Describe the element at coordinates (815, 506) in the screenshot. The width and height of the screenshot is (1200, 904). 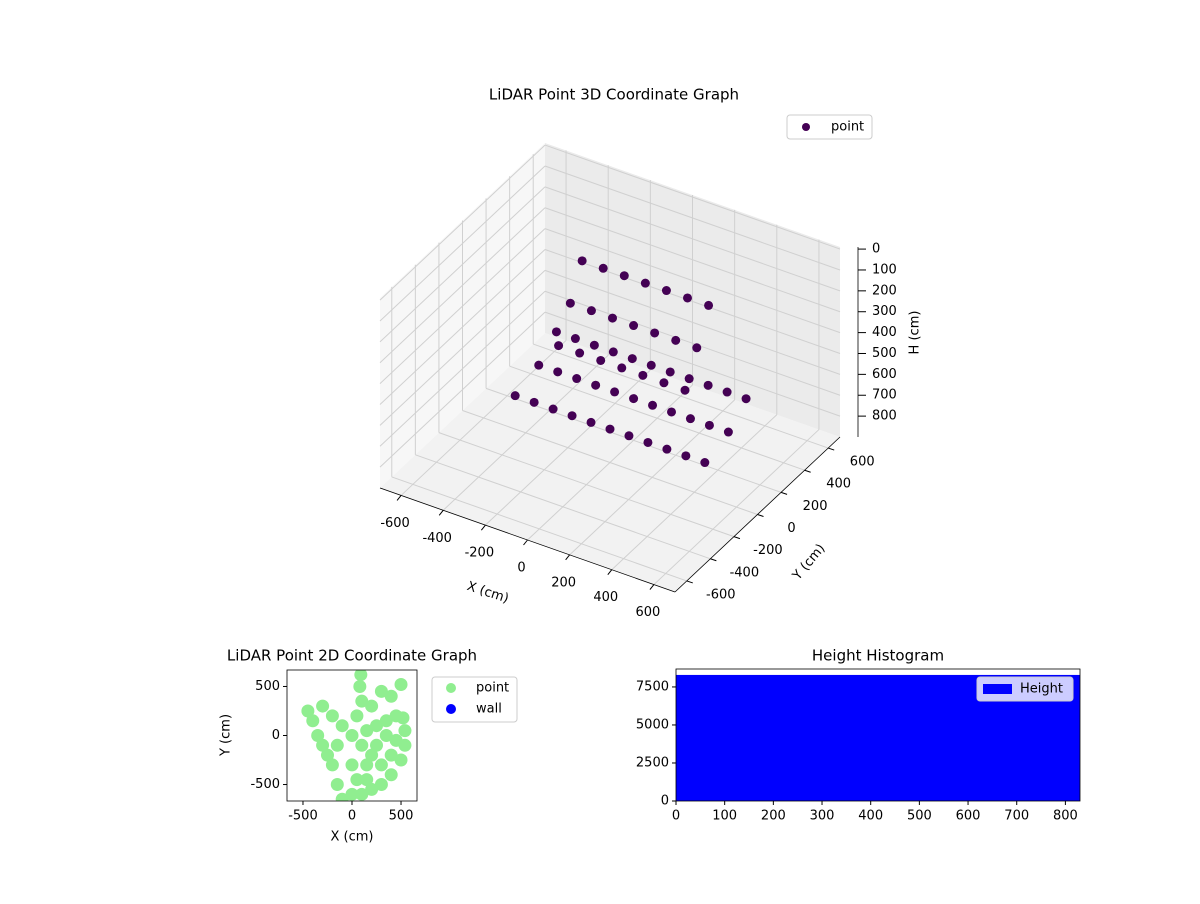
I see `y-tick-label: 200` at that location.